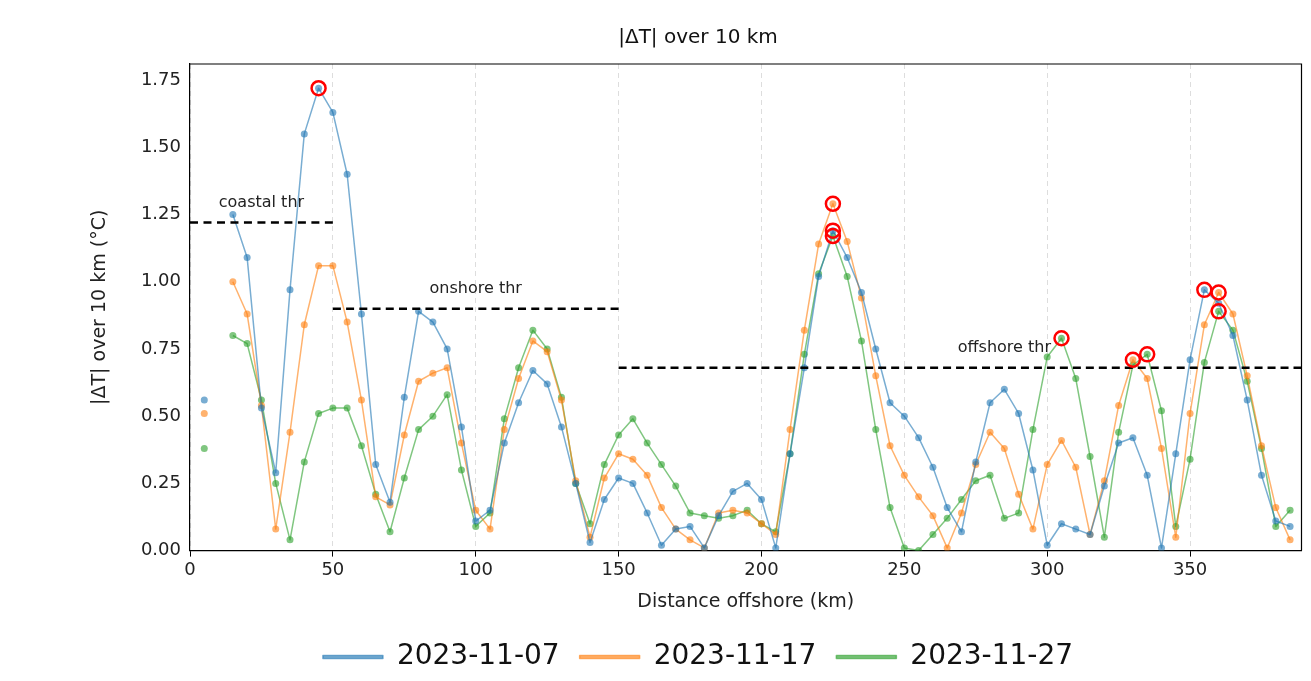  What do you see at coordinates (476, 287) in the screenshot?
I see `annotation: onshore thr` at bounding box center [476, 287].